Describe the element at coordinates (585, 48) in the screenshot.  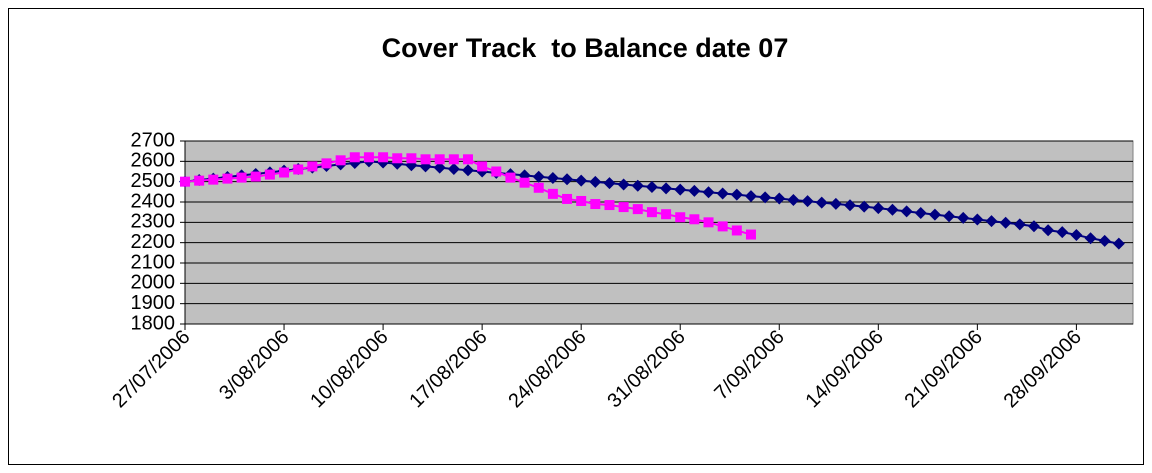
I see `chart-title: Cover Track to Balance date 07` at that location.